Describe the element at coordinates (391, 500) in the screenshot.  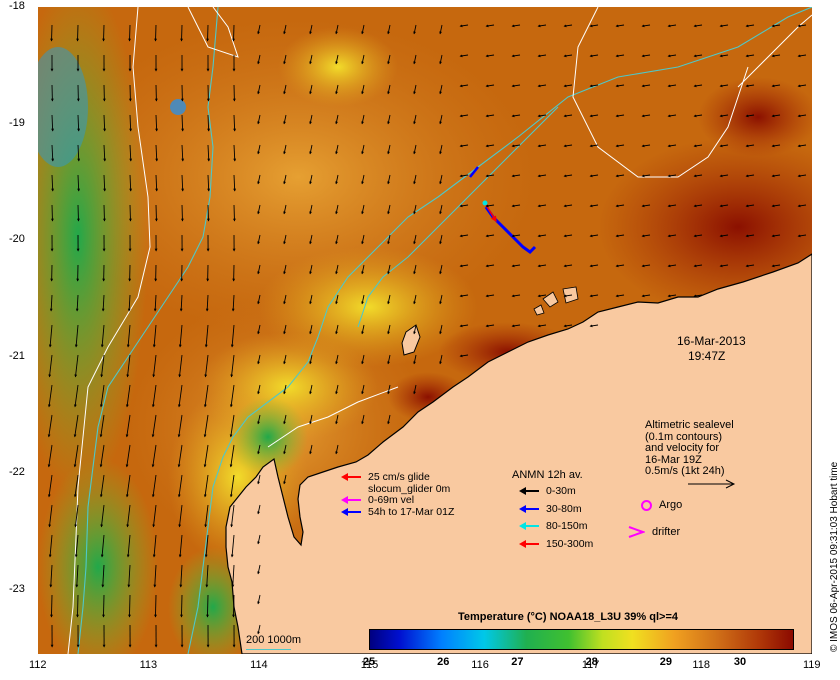
I see `glider-legend-label-3: 0-69m vel` at that location.